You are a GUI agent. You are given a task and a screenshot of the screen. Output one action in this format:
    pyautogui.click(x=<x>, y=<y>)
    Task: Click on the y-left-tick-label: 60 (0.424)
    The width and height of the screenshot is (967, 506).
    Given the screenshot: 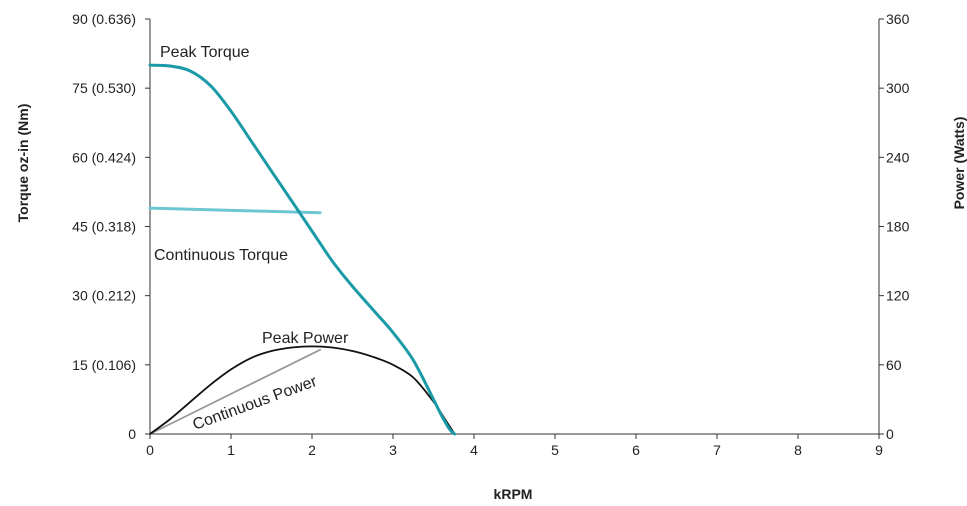 What is the action you would take?
    pyautogui.click(x=104, y=157)
    